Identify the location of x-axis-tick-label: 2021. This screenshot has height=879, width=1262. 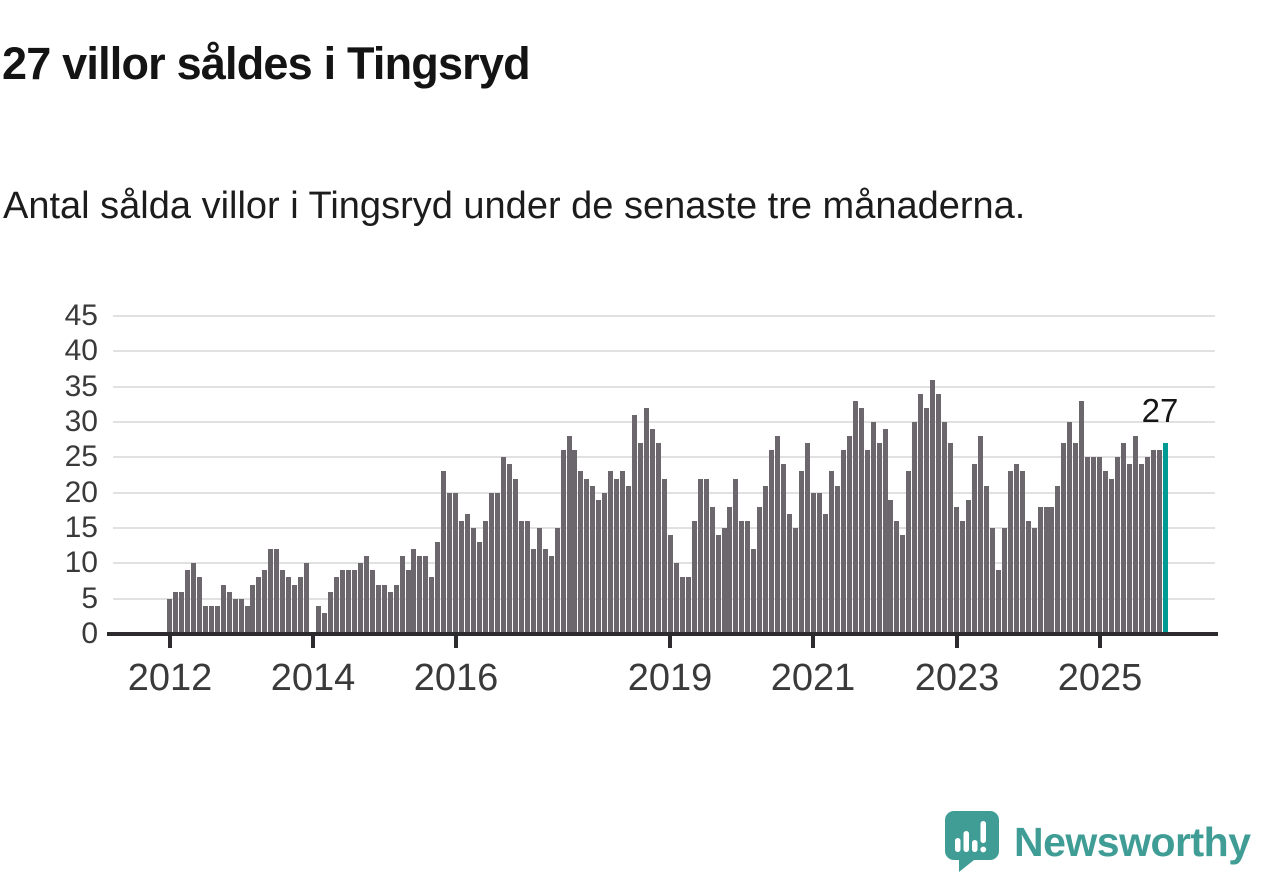
(813, 678).